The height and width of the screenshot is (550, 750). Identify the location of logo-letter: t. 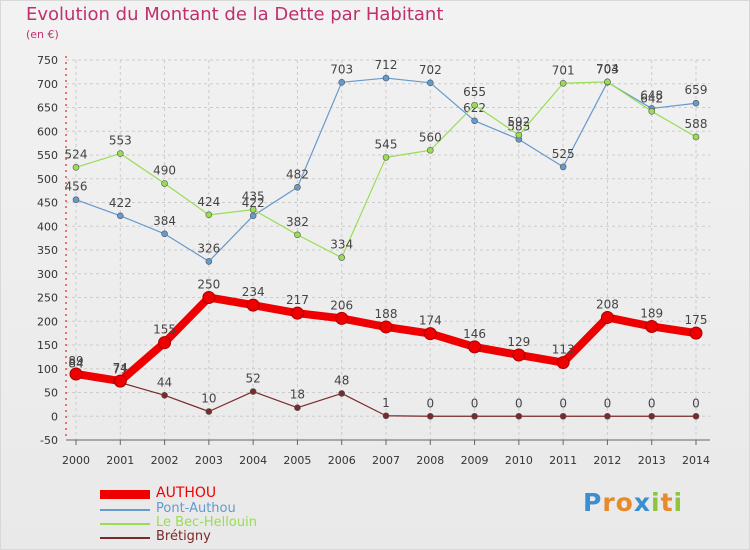
(667, 502).